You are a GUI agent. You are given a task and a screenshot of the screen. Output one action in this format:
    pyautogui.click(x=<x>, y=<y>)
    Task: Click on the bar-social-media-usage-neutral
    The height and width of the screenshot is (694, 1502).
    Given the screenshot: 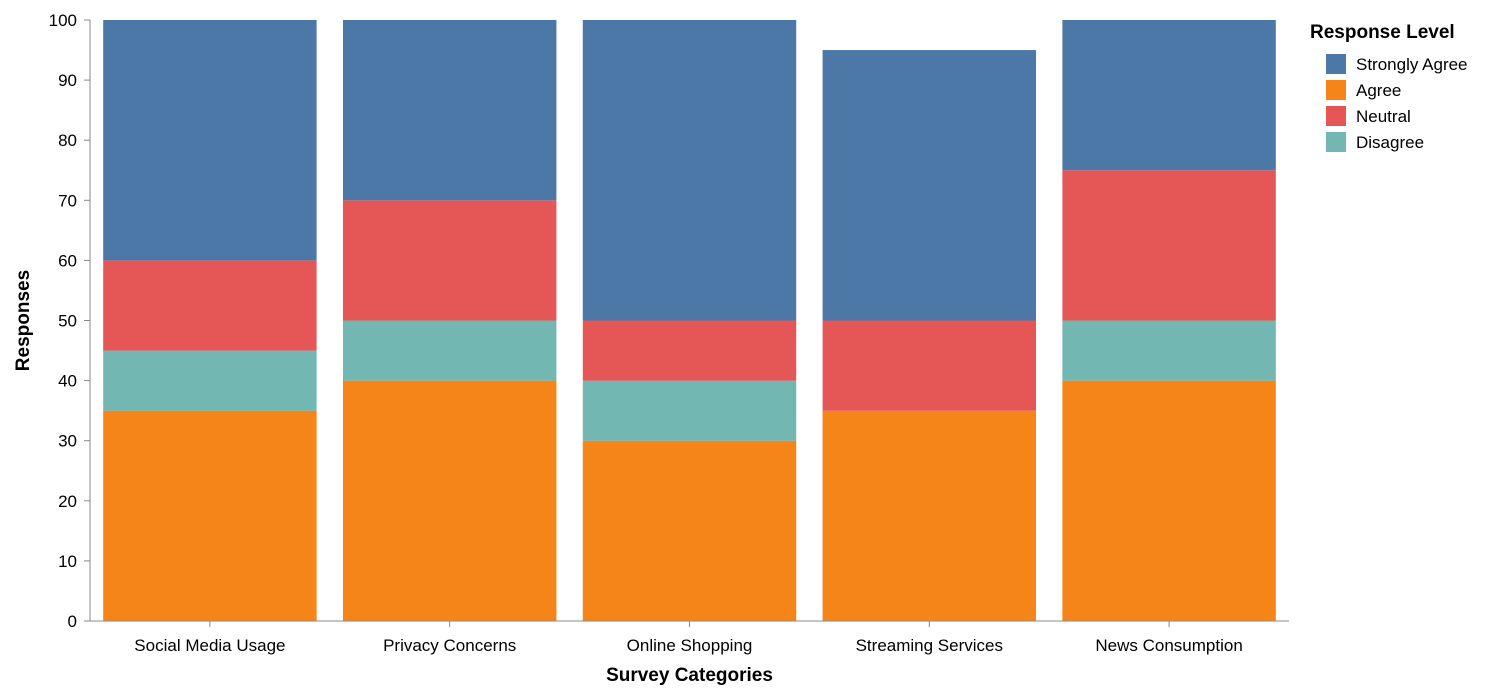 What is the action you would take?
    pyautogui.click(x=210, y=305)
    